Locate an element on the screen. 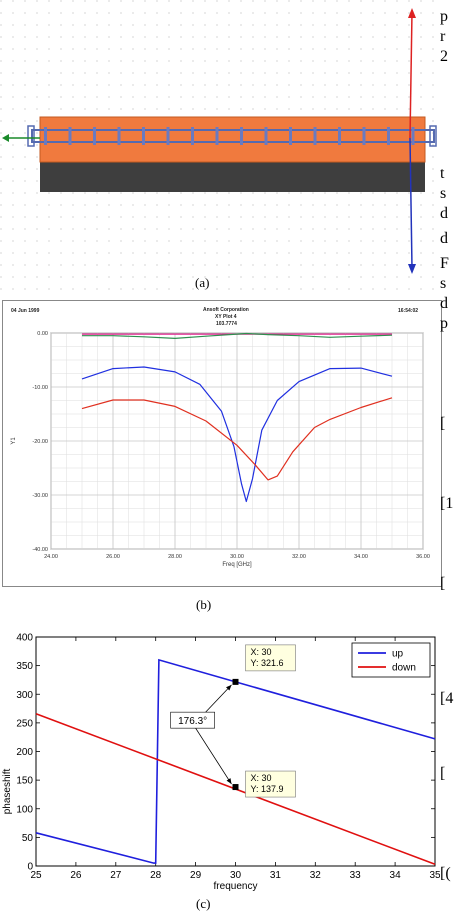 The width and height of the screenshot is (474, 914). y-tick-label-c-8: 400 is located at coordinates (24, 638).